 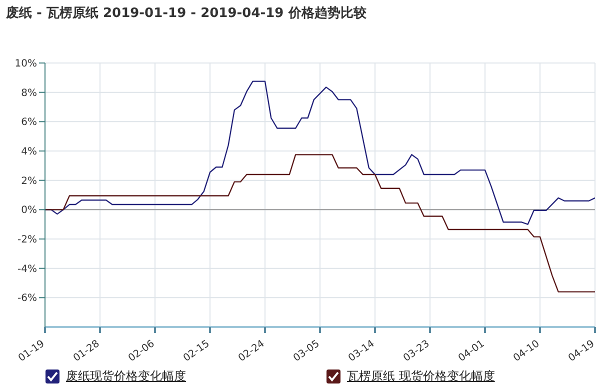 What do you see at coordinates (29, 181) in the screenshot?
I see `y-tick-label: 2%` at bounding box center [29, 181].